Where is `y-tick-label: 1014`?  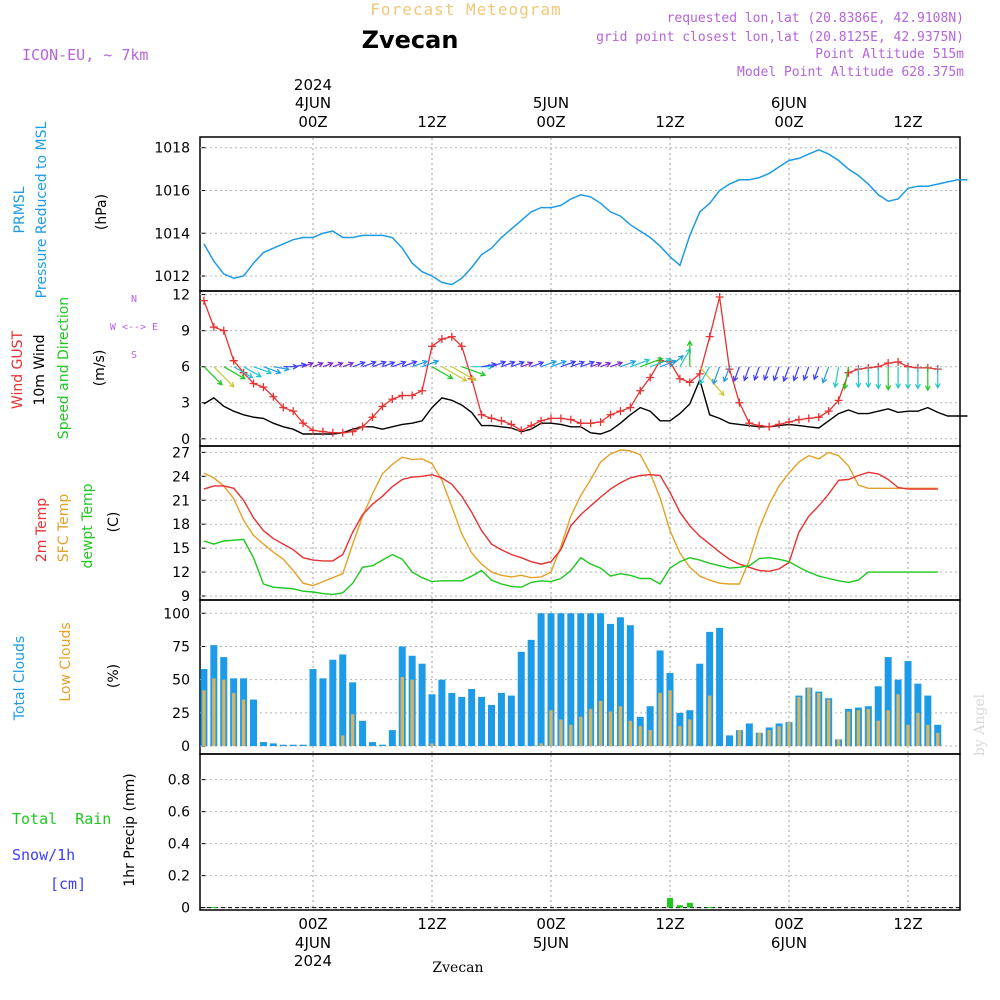 y-tick-label: 1014 is located at coordinates (172, 234).